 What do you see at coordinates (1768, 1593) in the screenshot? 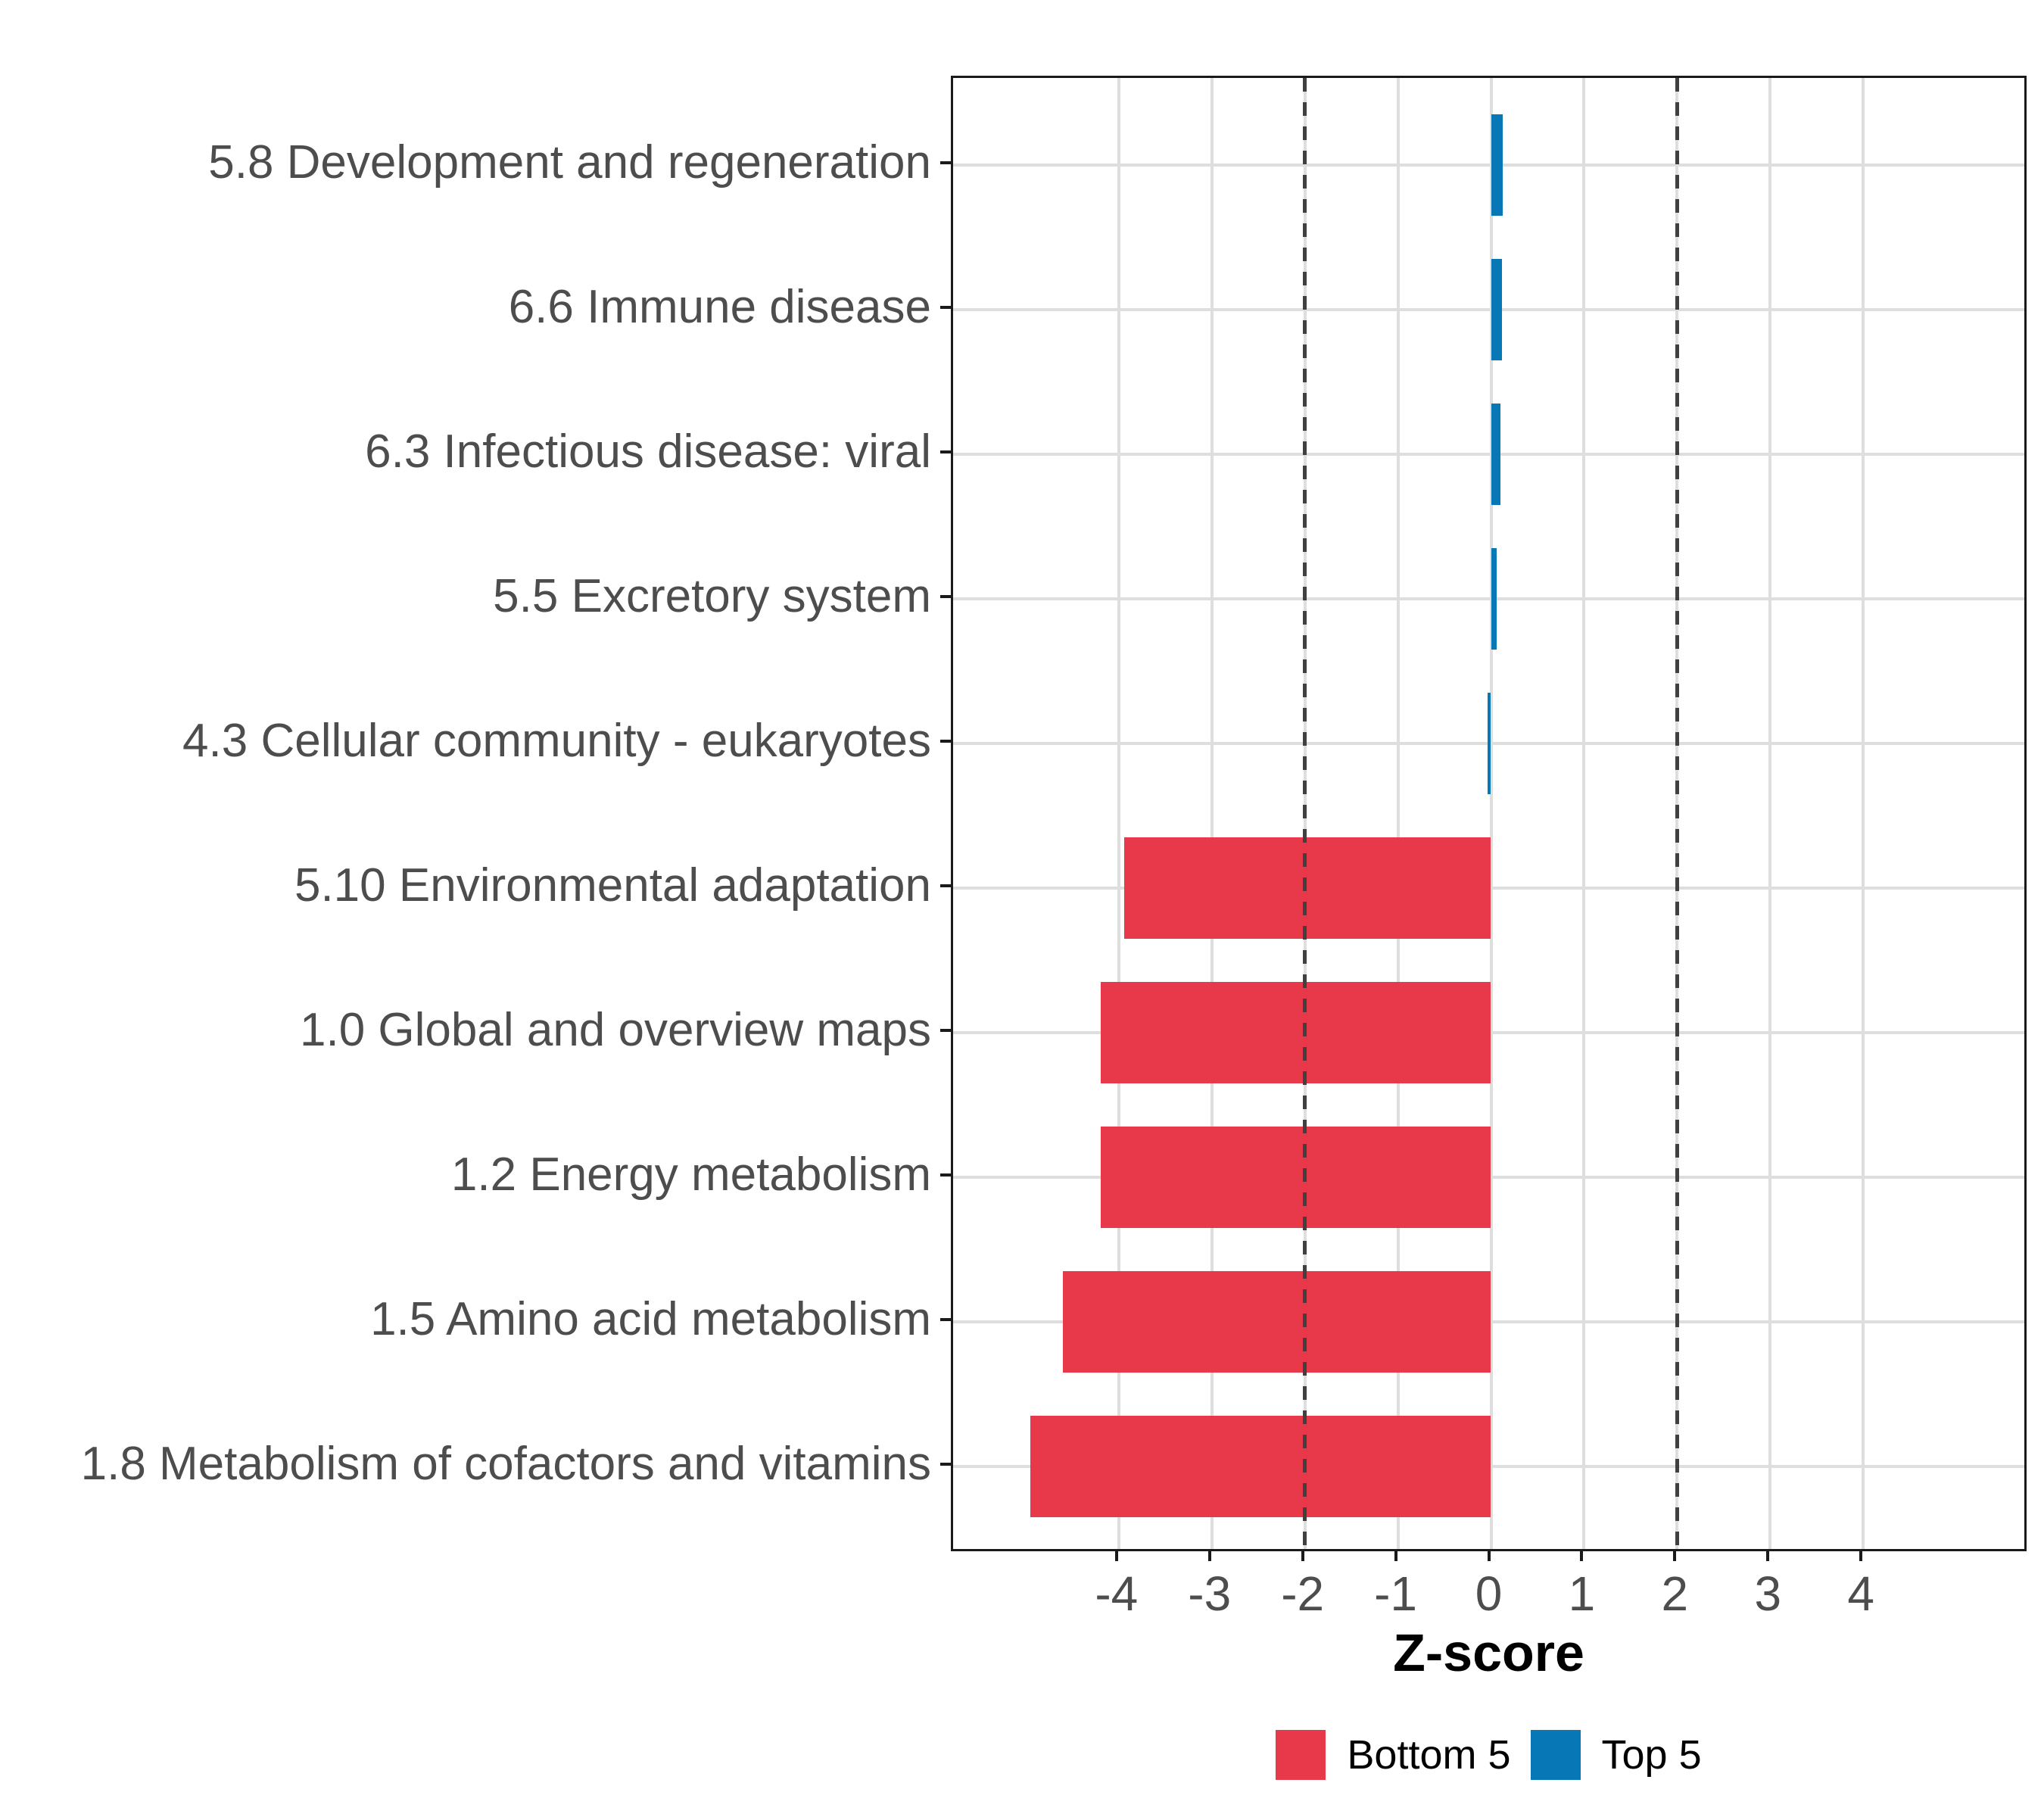
I see `x-axis-tick-label: 3` at bounding box center [1768, 1593].